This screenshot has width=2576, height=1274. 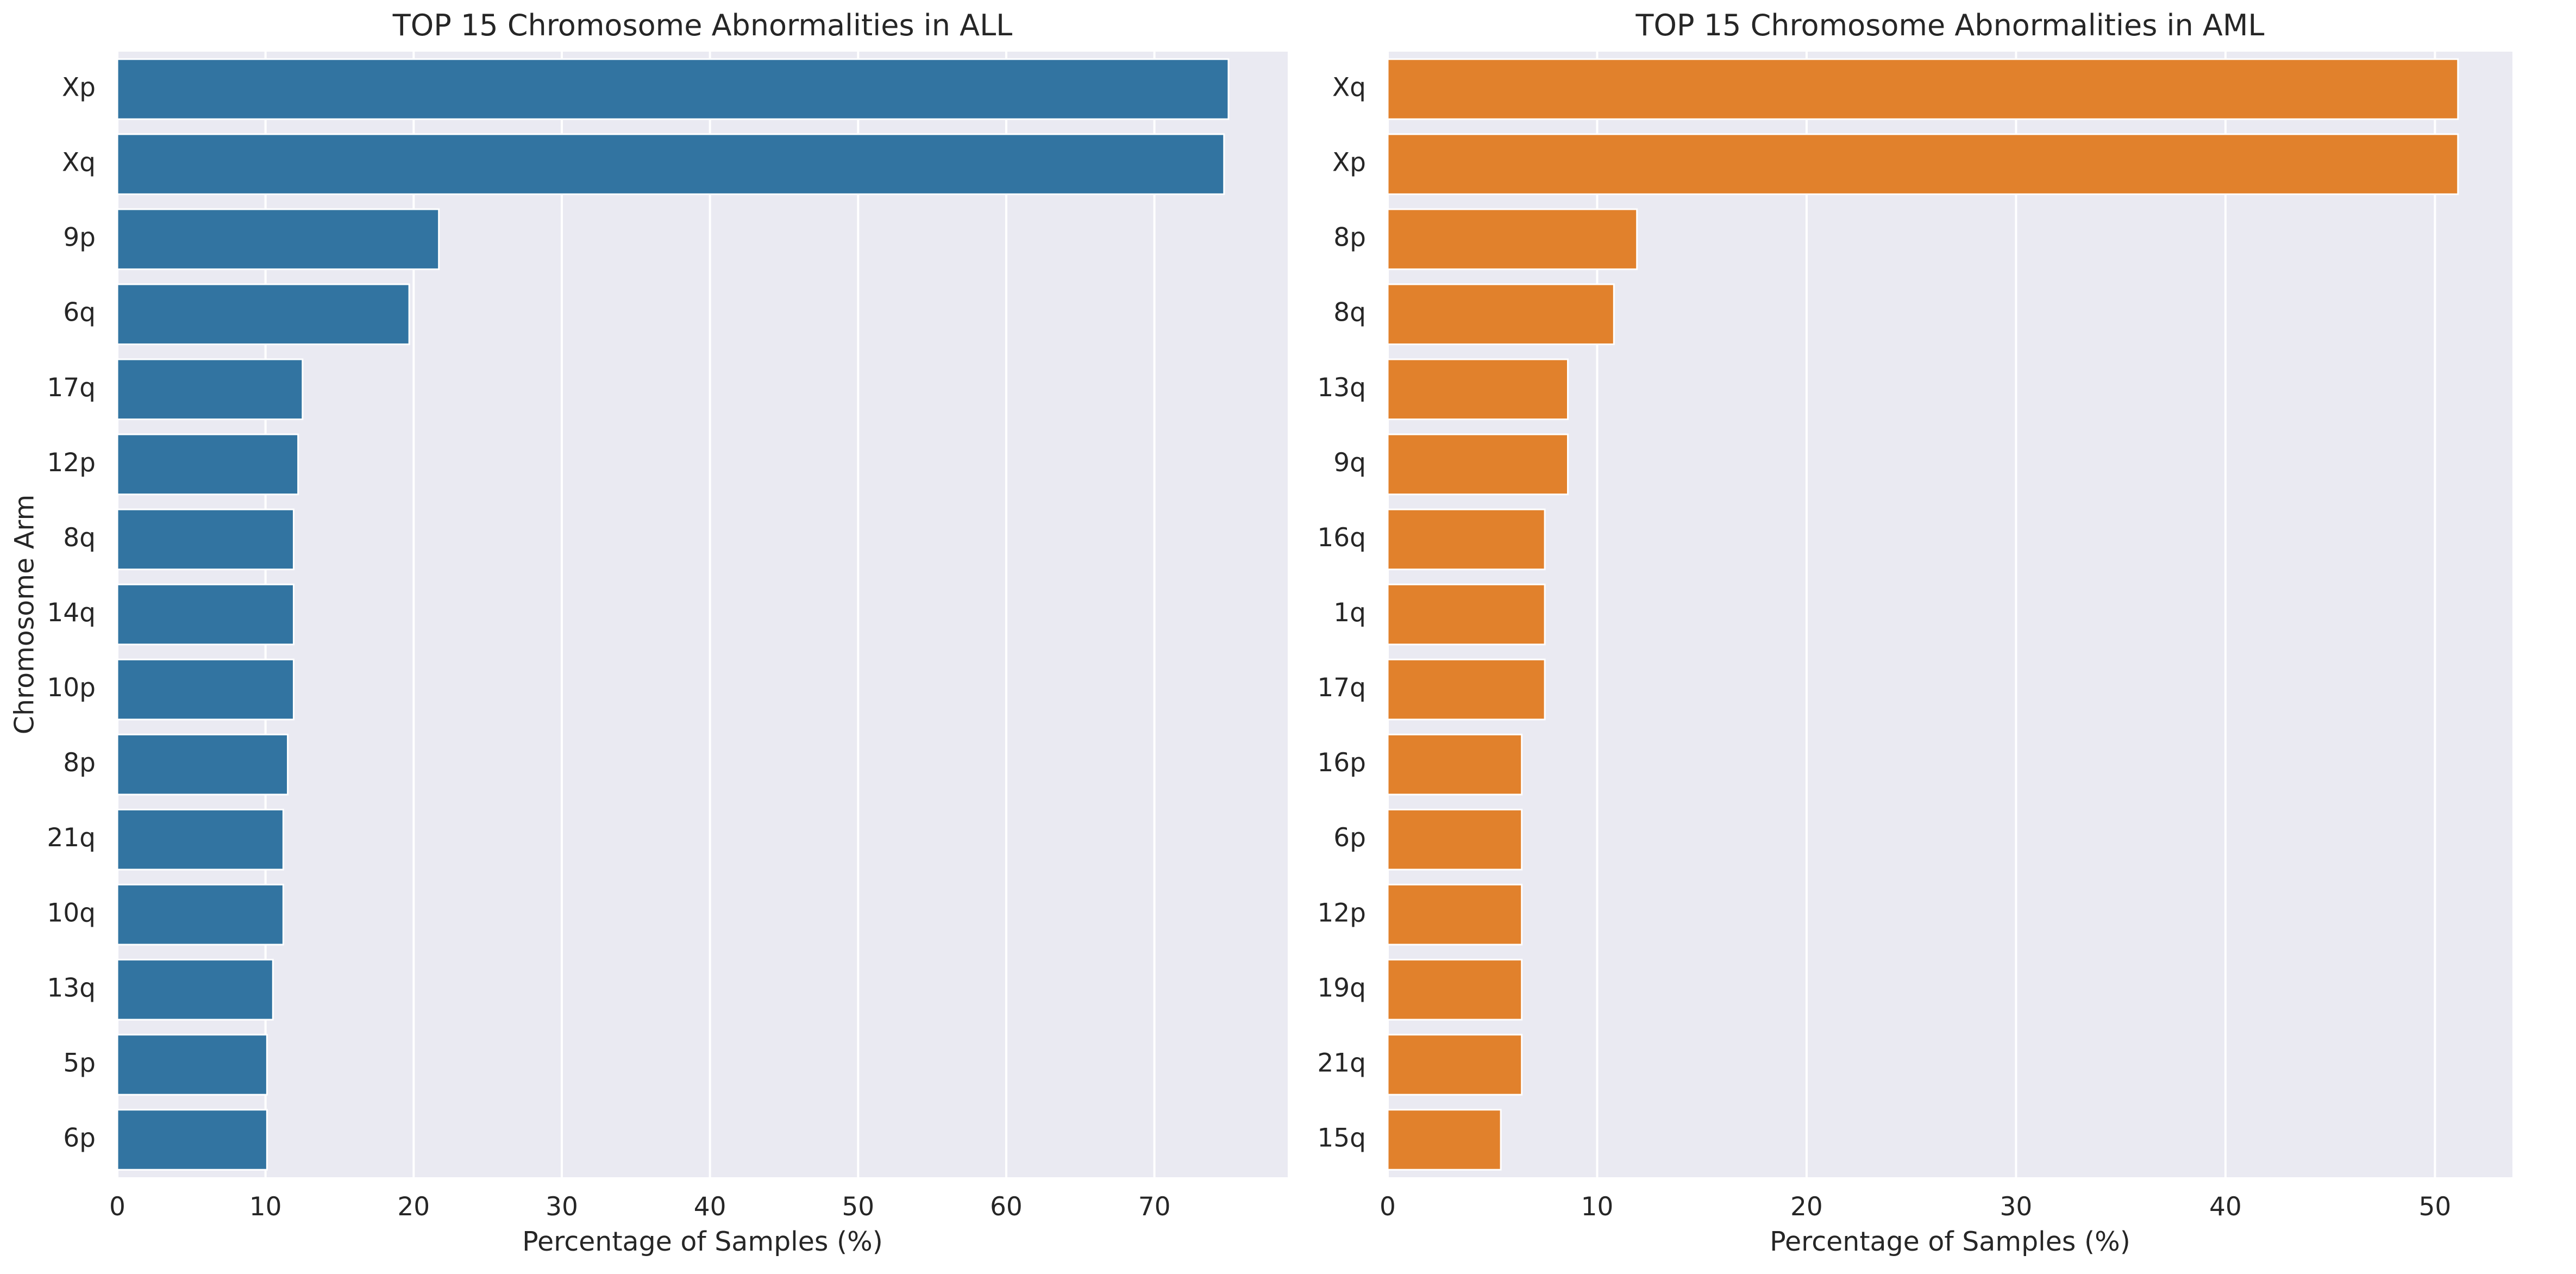 I want to click on y-tick-label: 6q, so click(x=80, y=313).